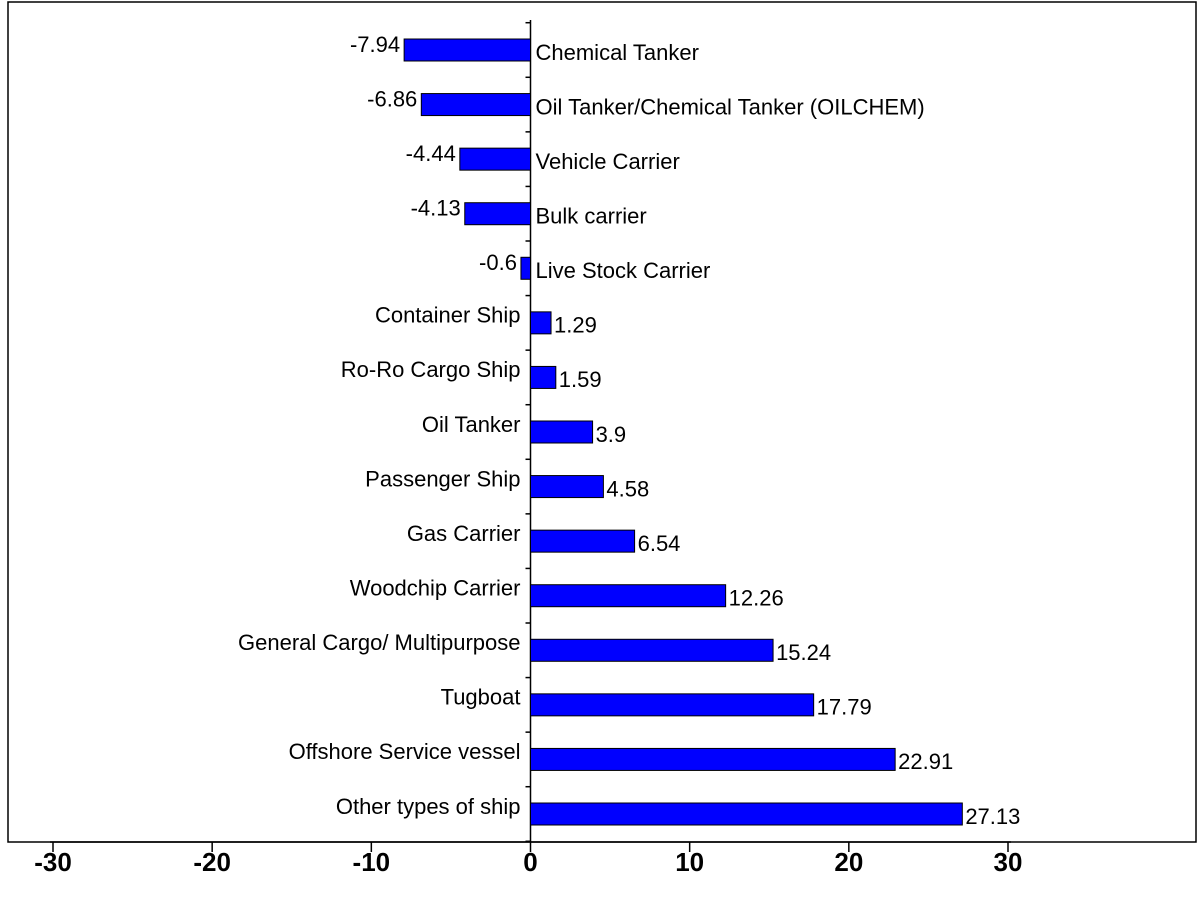 The image size is (1204, 905). I want to click on category-label: General Cargo/ Multipurpose, so click(379, 642).